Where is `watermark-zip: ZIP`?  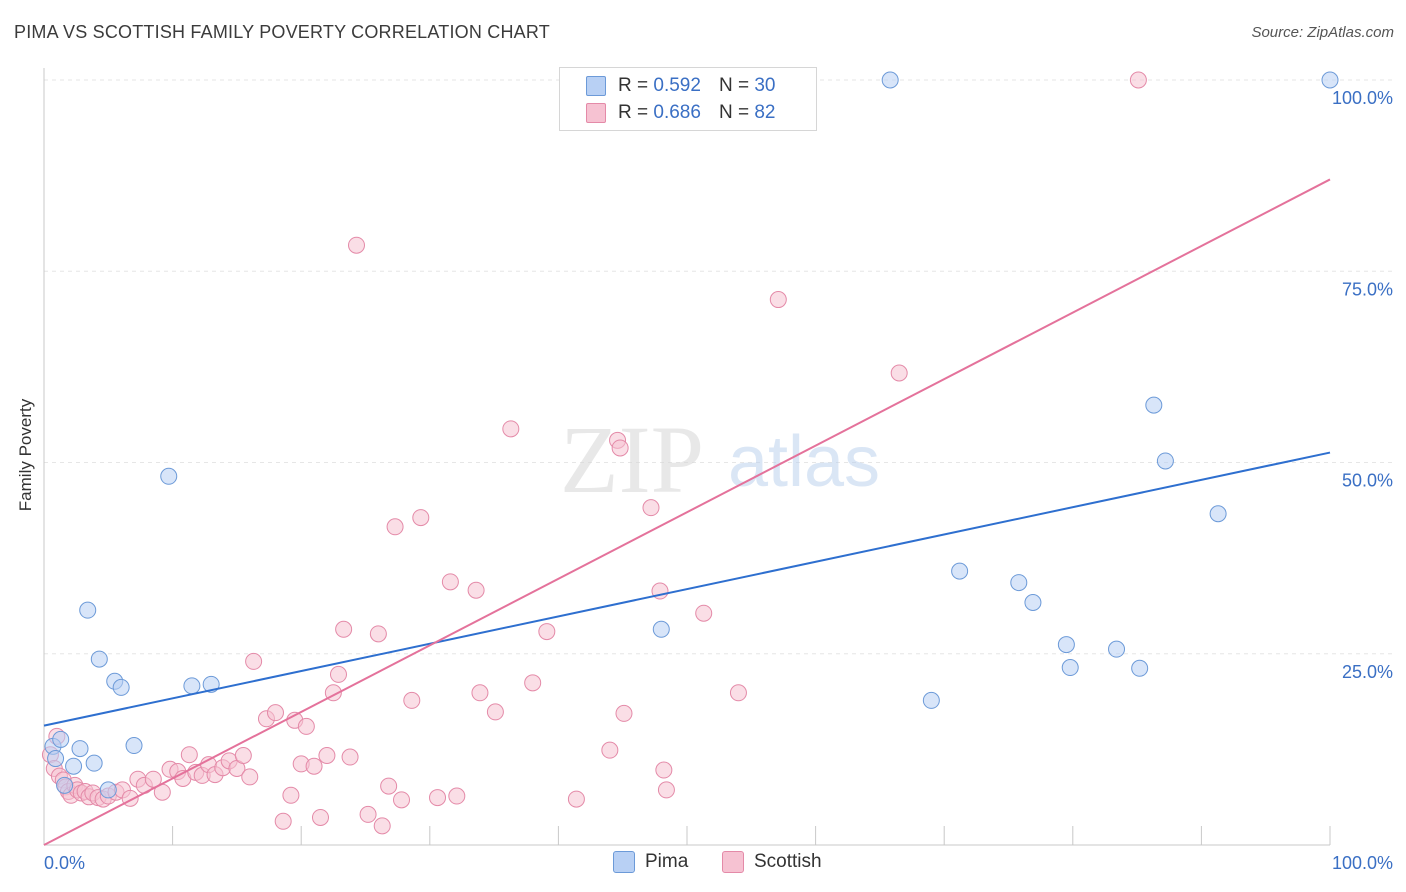
watermark-zip: ZIP is located at coordinates (632, 459).